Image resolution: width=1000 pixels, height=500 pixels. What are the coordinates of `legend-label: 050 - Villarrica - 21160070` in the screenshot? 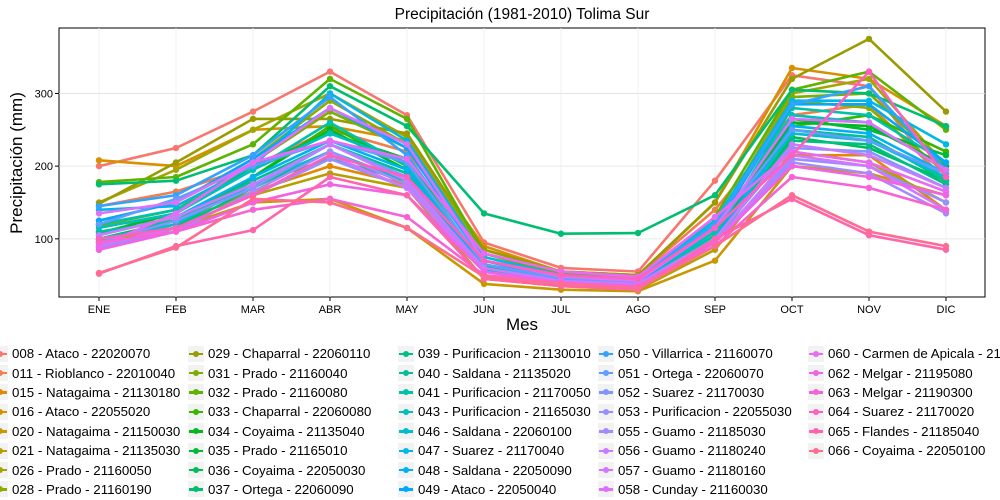 It's located at (695, 354).